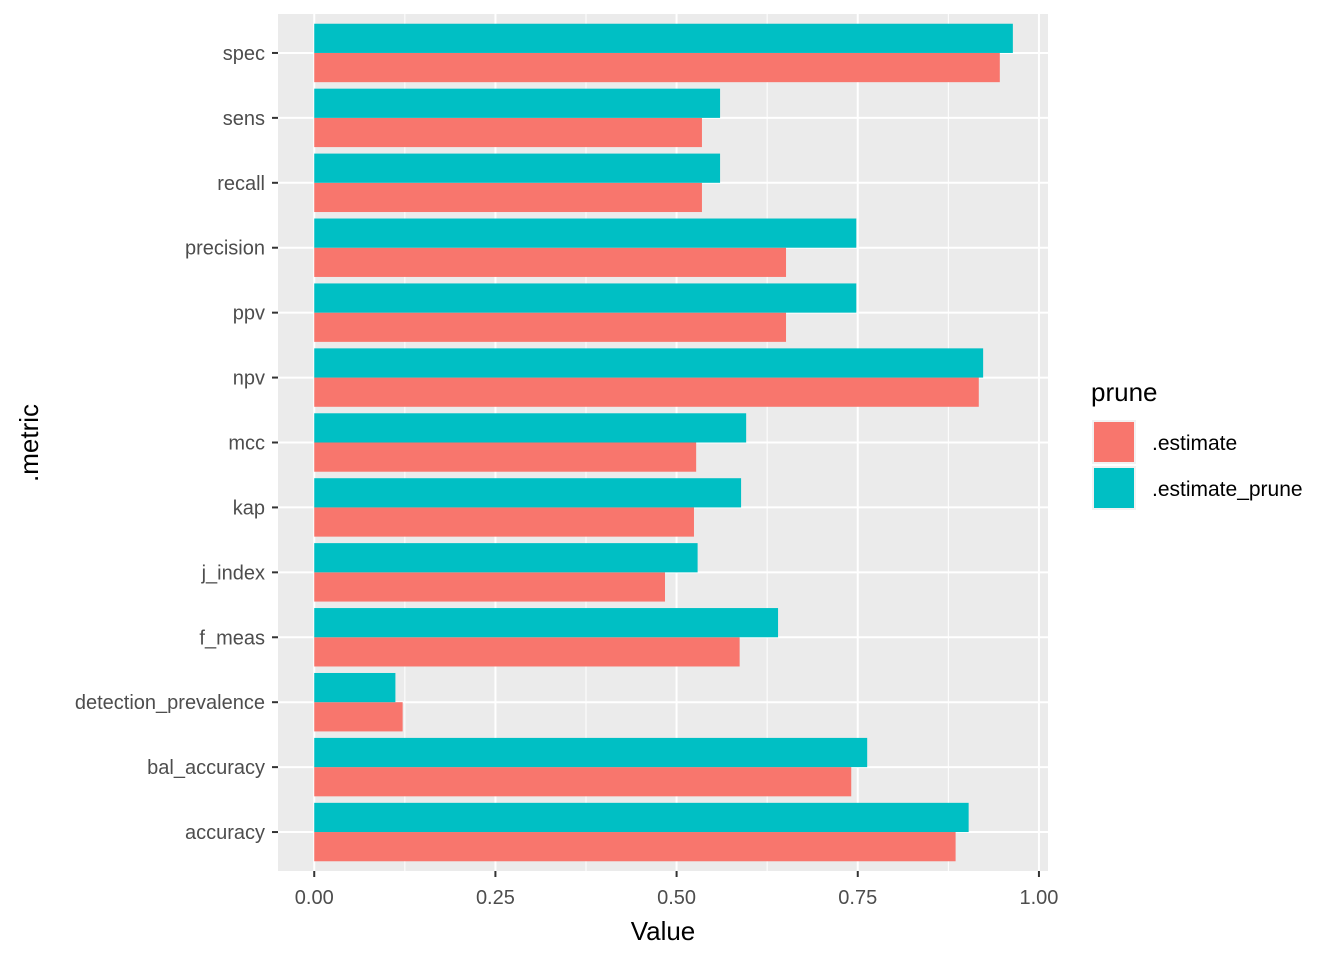  Describe the element at coordinates (591, 752) in the screenshot. I see `bar-bal_accuracy-estimate-prune` at that location.